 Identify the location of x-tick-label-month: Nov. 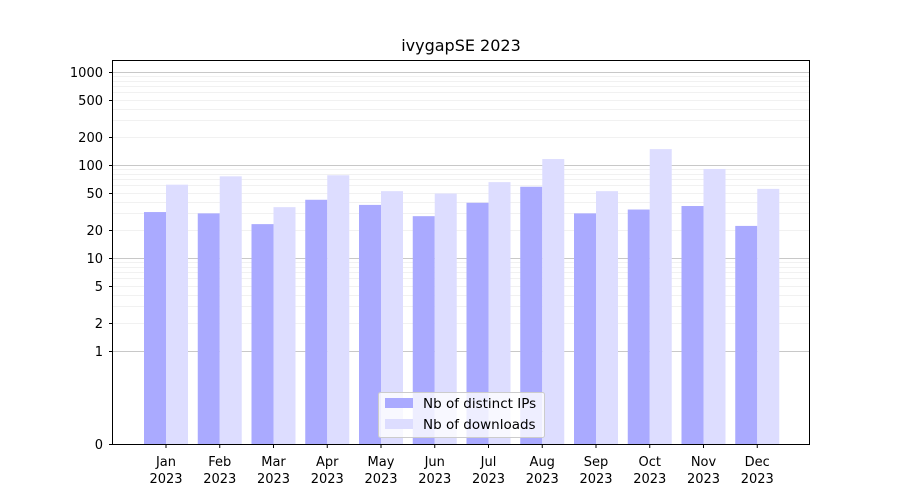
(704, 462).